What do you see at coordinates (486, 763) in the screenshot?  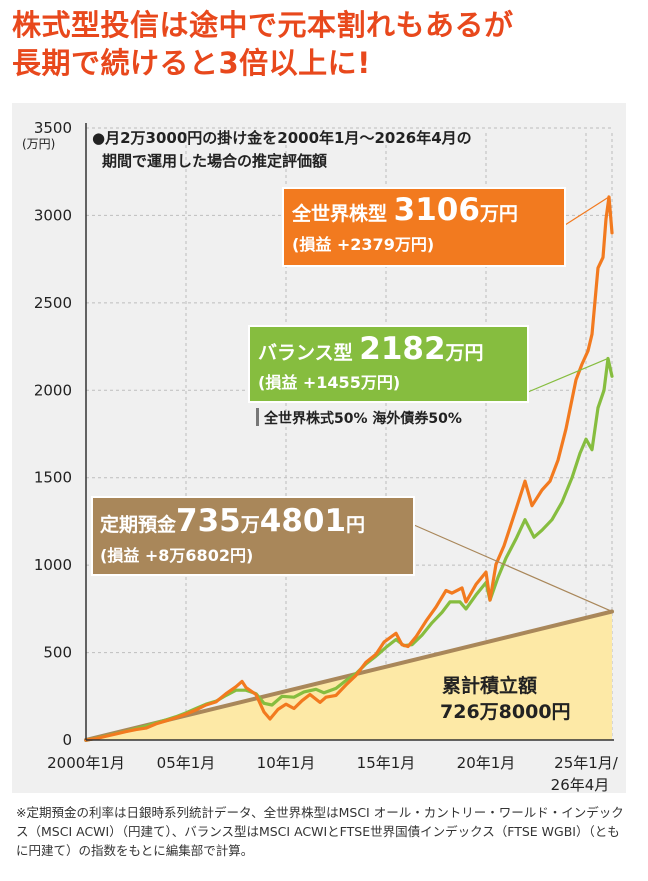 I see `x-tick-label: 20年1月` at bounding box center [486, 763].